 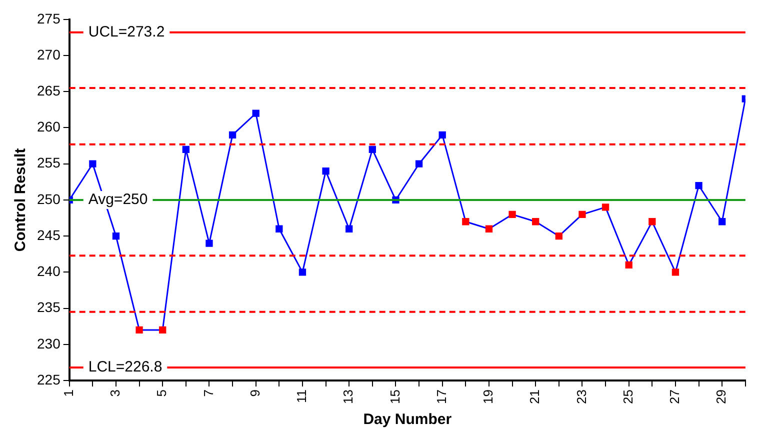 I want to click on y-tick-label: 235, so click(x=49, y=307).